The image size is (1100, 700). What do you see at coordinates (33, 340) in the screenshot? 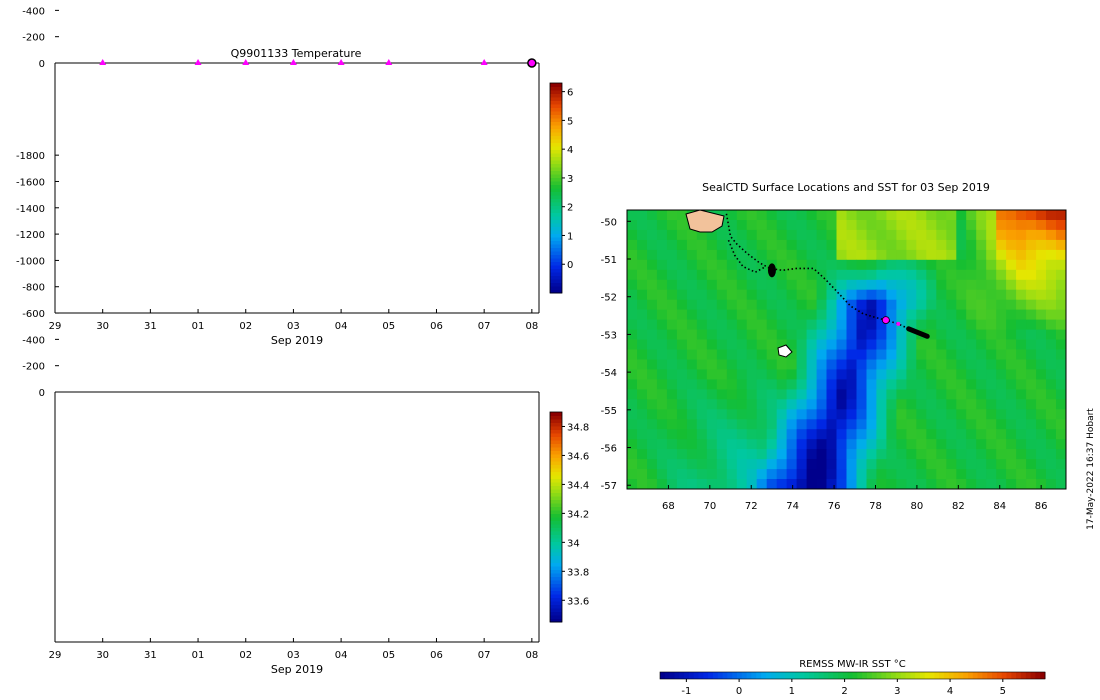
I see `y-tick-label: -400` at bounding box center [33, 340].